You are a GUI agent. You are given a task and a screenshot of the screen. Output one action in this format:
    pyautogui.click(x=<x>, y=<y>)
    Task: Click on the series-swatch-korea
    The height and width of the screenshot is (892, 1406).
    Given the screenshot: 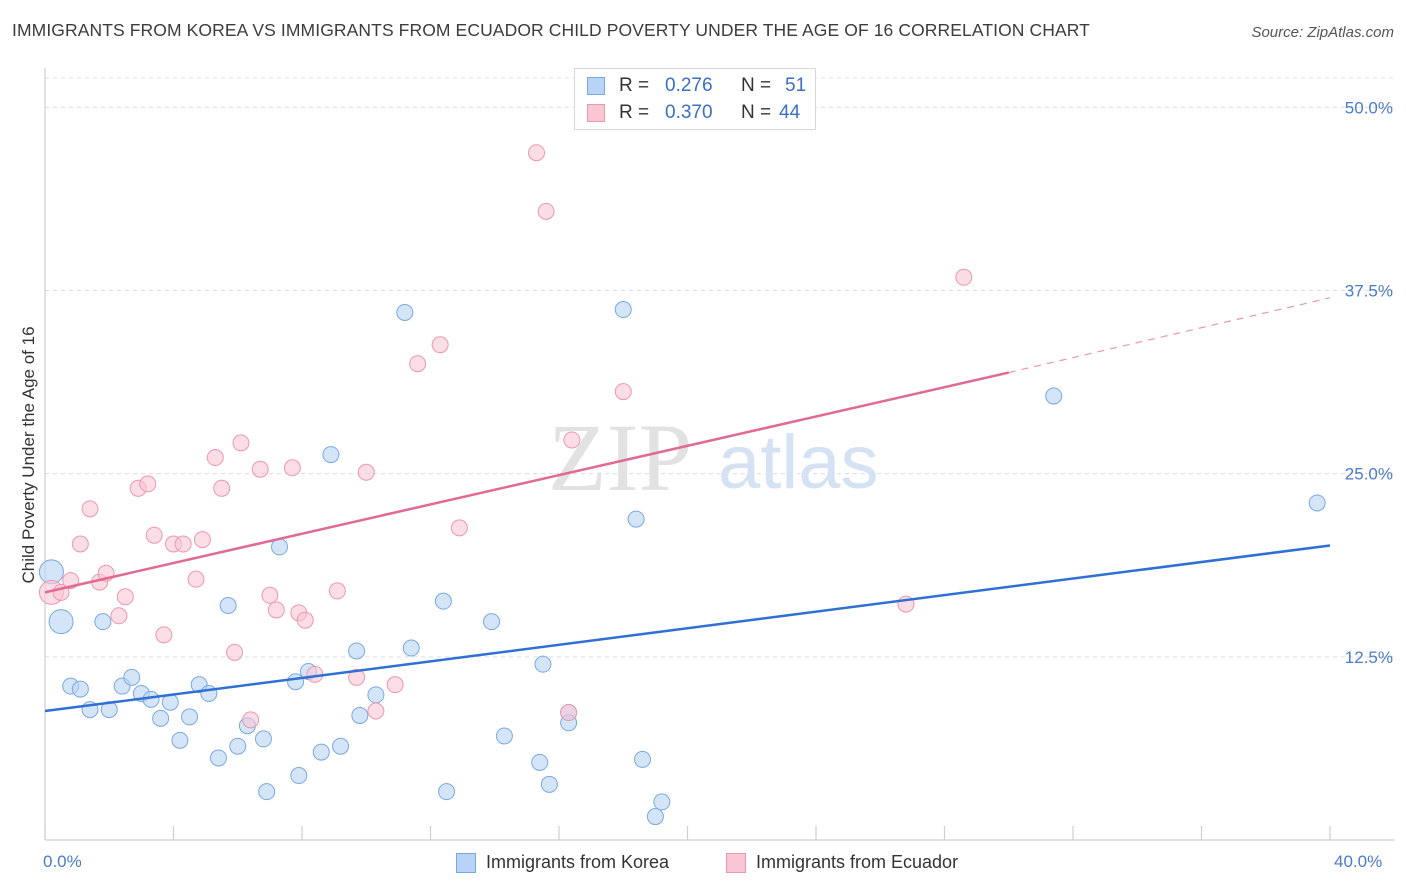 What is the action you would take?
    pyautogui.click(x=466, y=863)
    